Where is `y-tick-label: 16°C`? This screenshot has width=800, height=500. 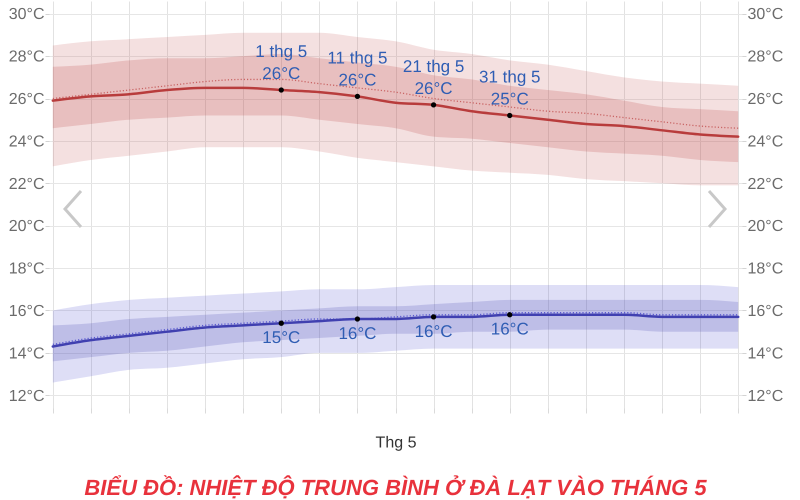
y-tick-label: 16°C is located at coordinates (26, 311).